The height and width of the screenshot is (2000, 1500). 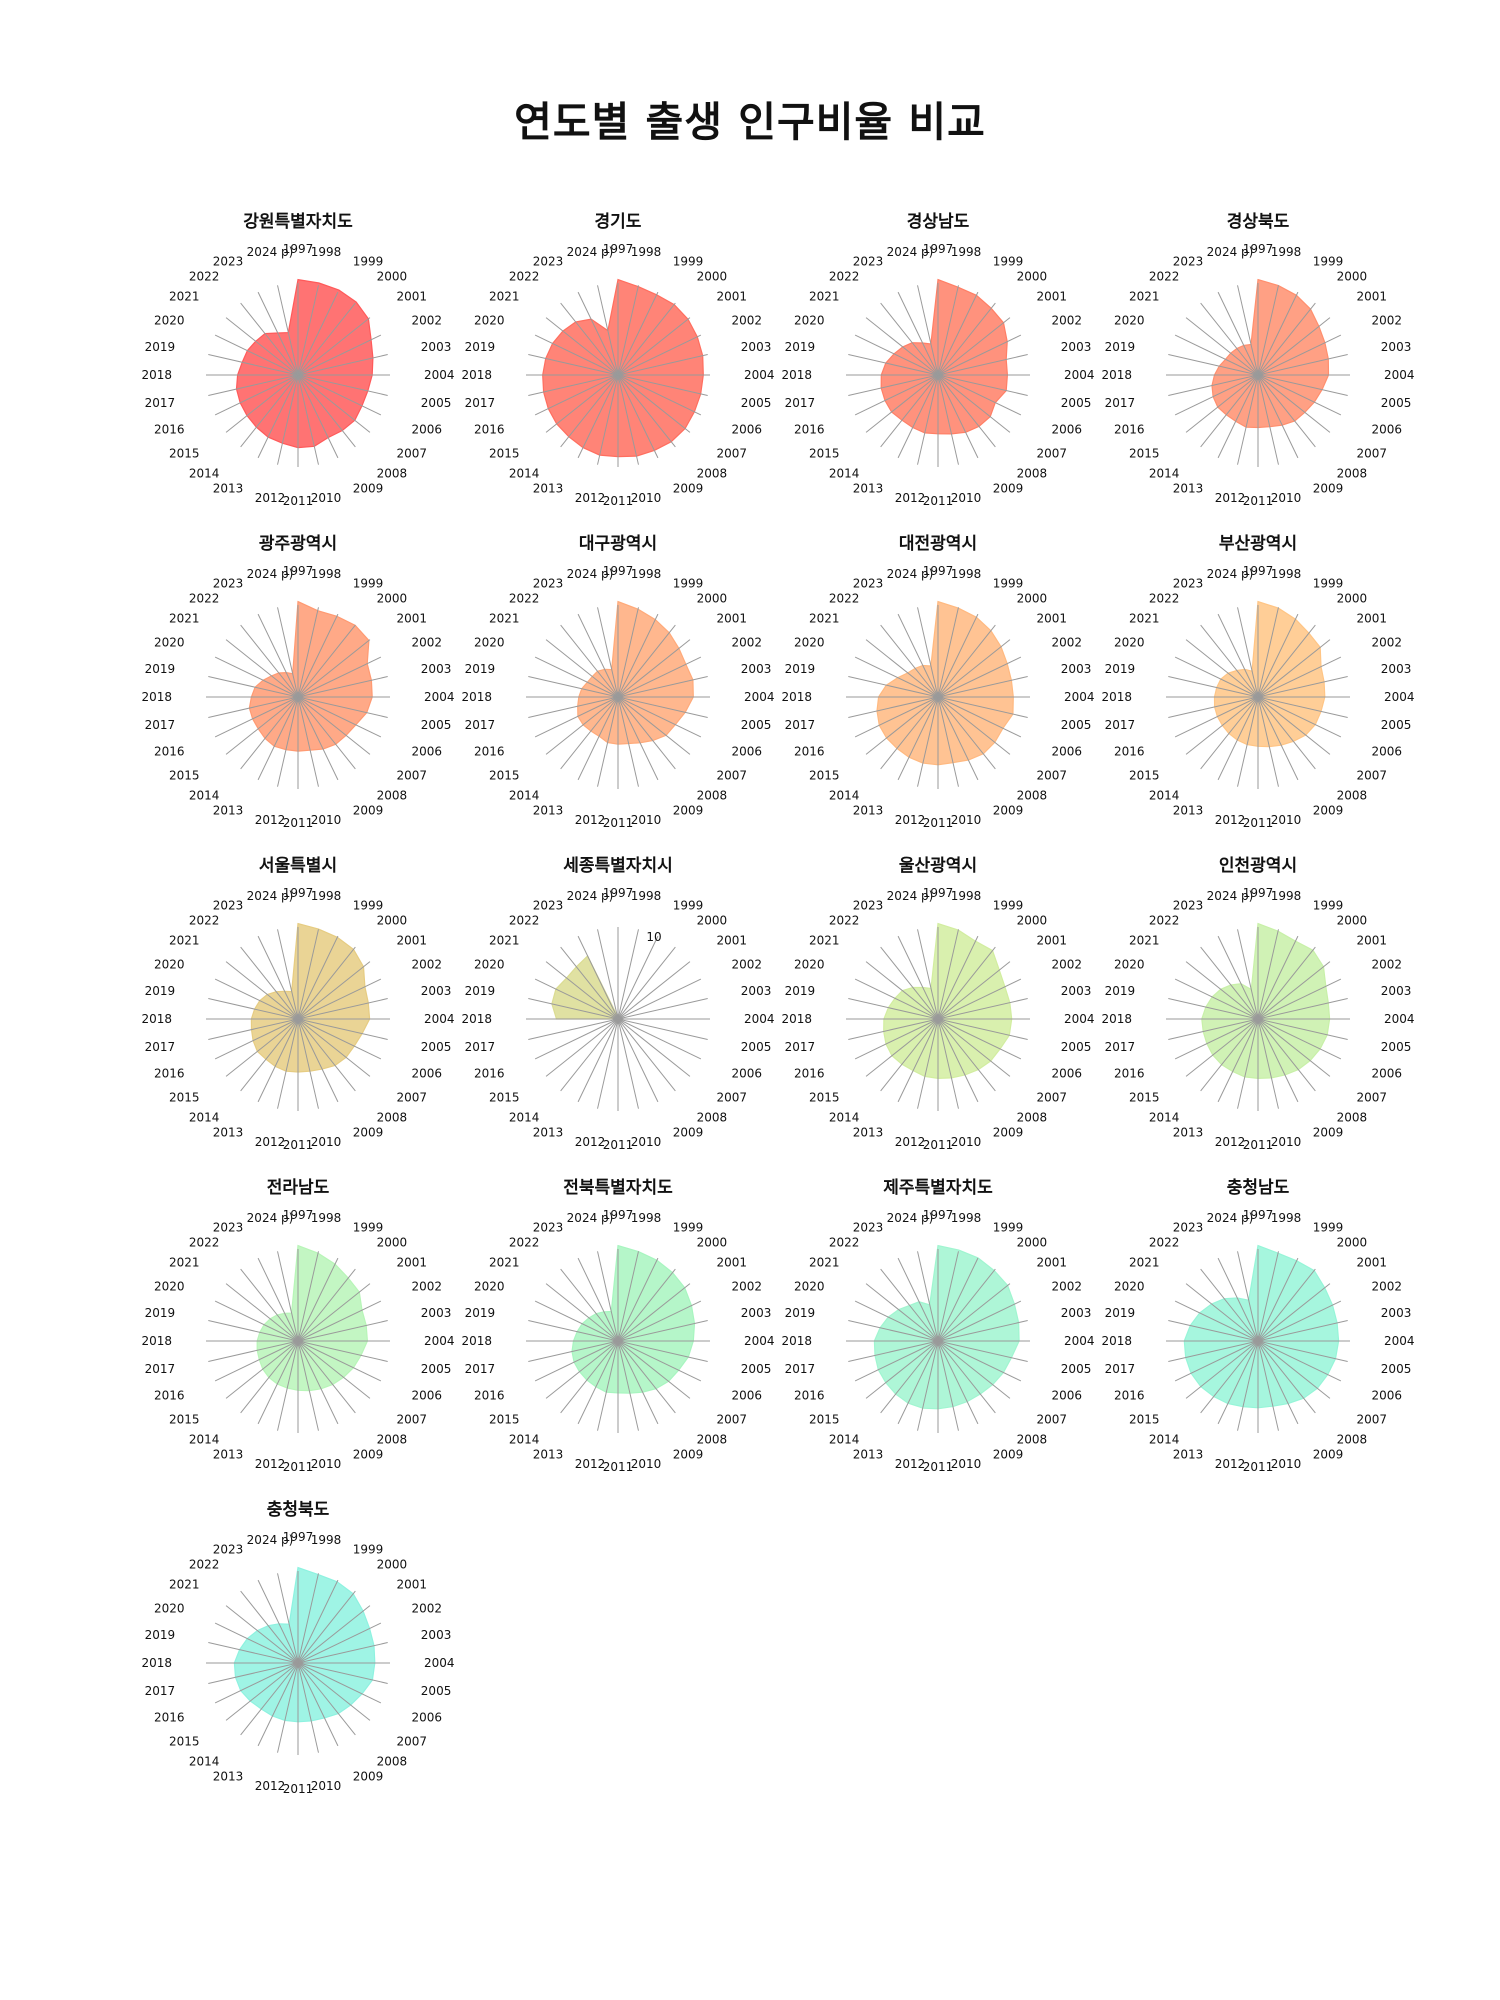 What do you see at coordinates (312, 1318) in the screenshot?
I see `radar-area` at bounding box center [312, 1318].